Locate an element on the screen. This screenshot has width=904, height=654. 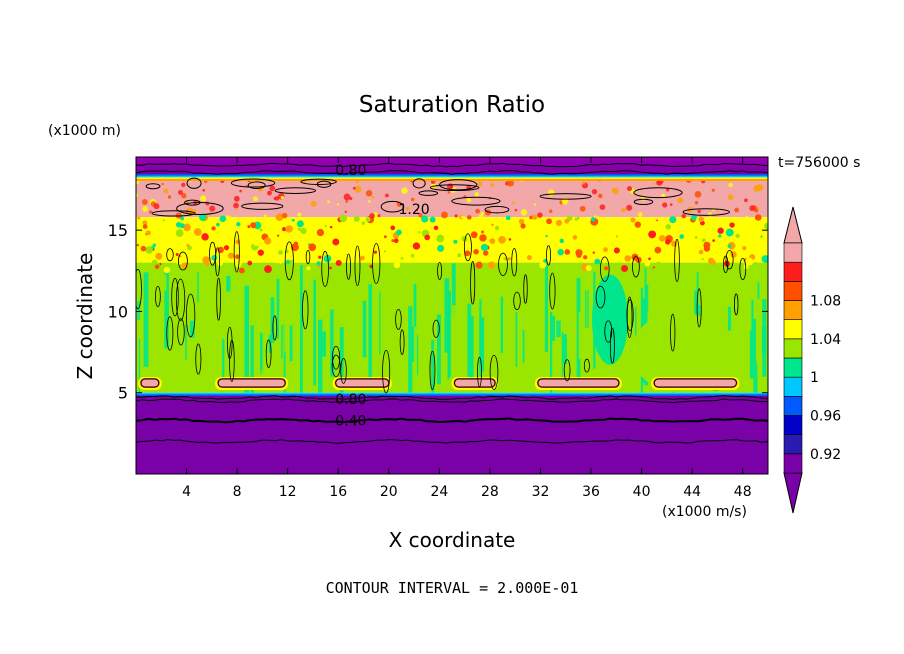
colorbar-label: 1.04 is located at coordinates (825, 340).